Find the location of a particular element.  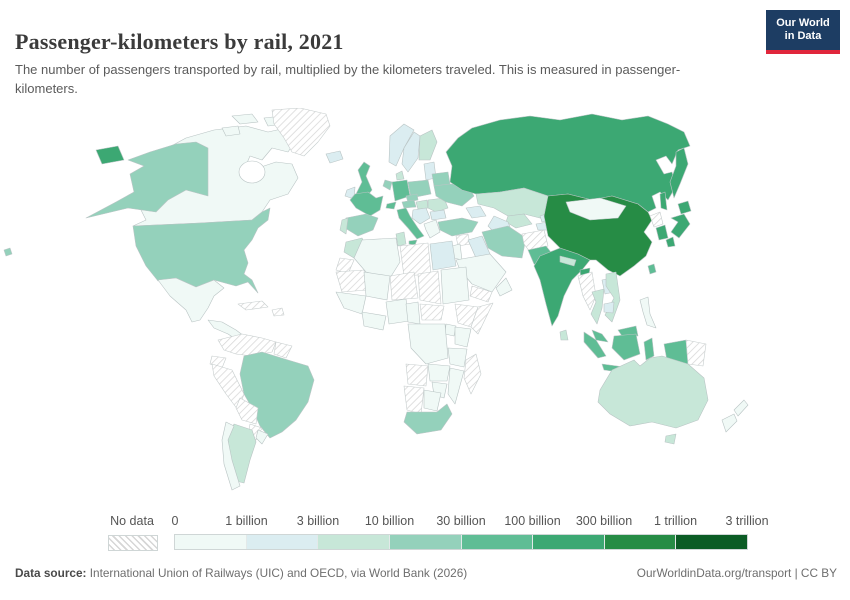

country-sweden is located at coordinates (411, 152).